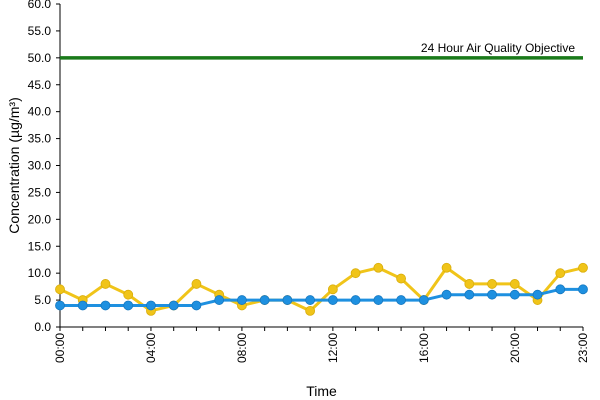  I want to click on x-tick-label: 16:00, so click(424, 348).